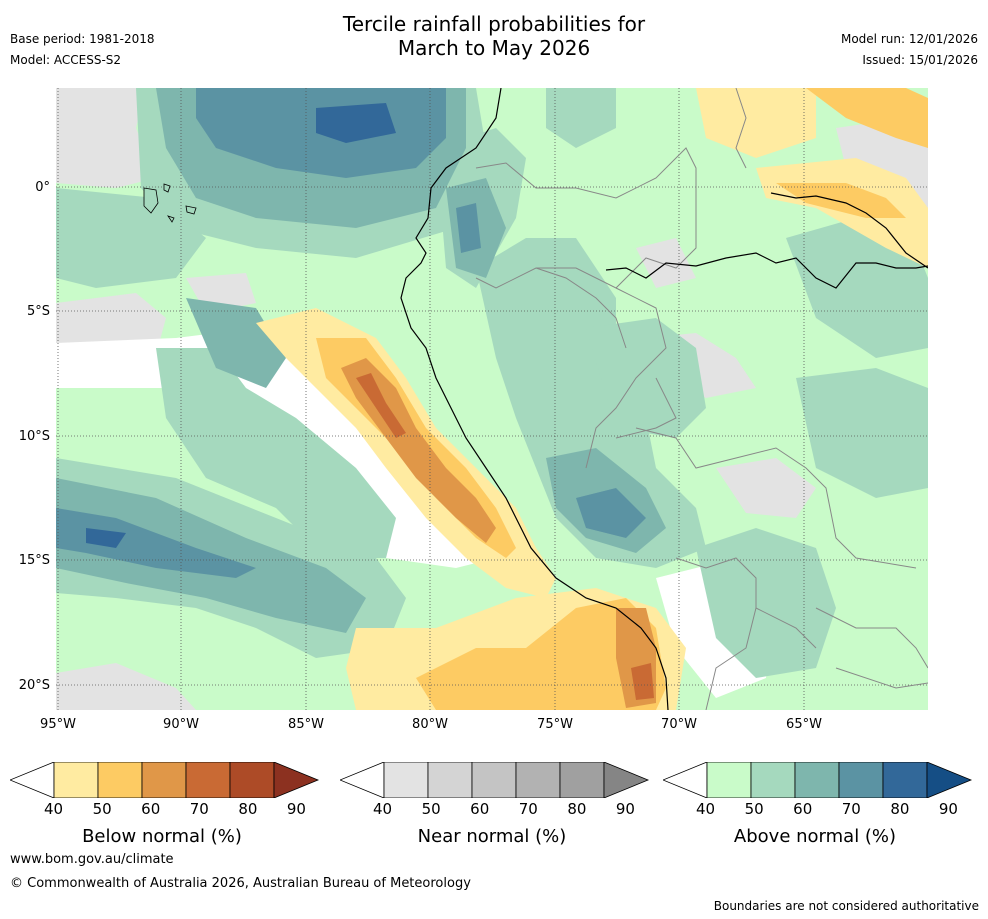 The image size is (988, 919). Describe the element at coordinates (58, 724) in the screenshot. I see `lon-label-95w: 95°W` at that location.